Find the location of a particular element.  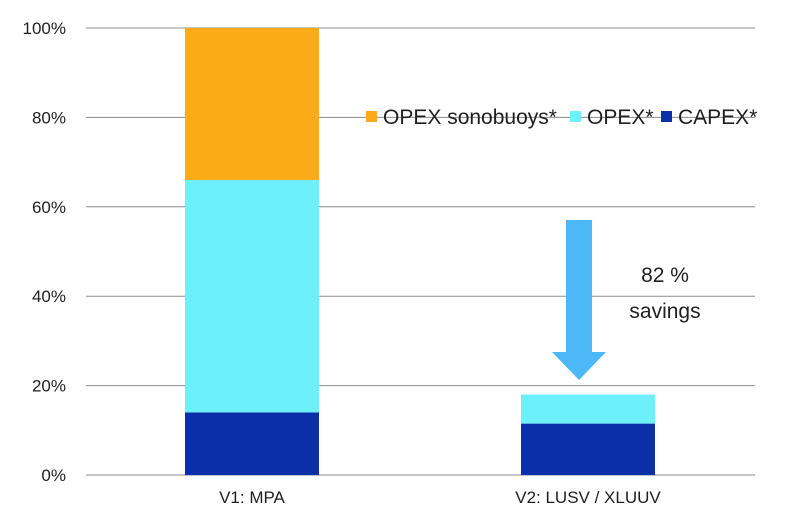

y-tick-label: 40% is located at coordinates (49, 296).